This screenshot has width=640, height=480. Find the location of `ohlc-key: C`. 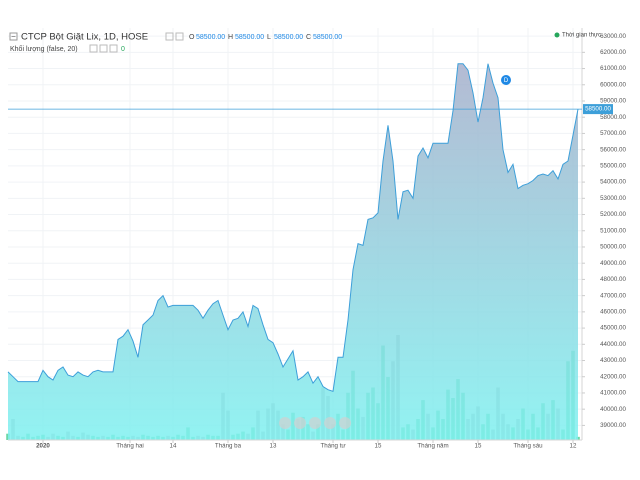

ohlc-key: C is located at coordinates (308, 37).